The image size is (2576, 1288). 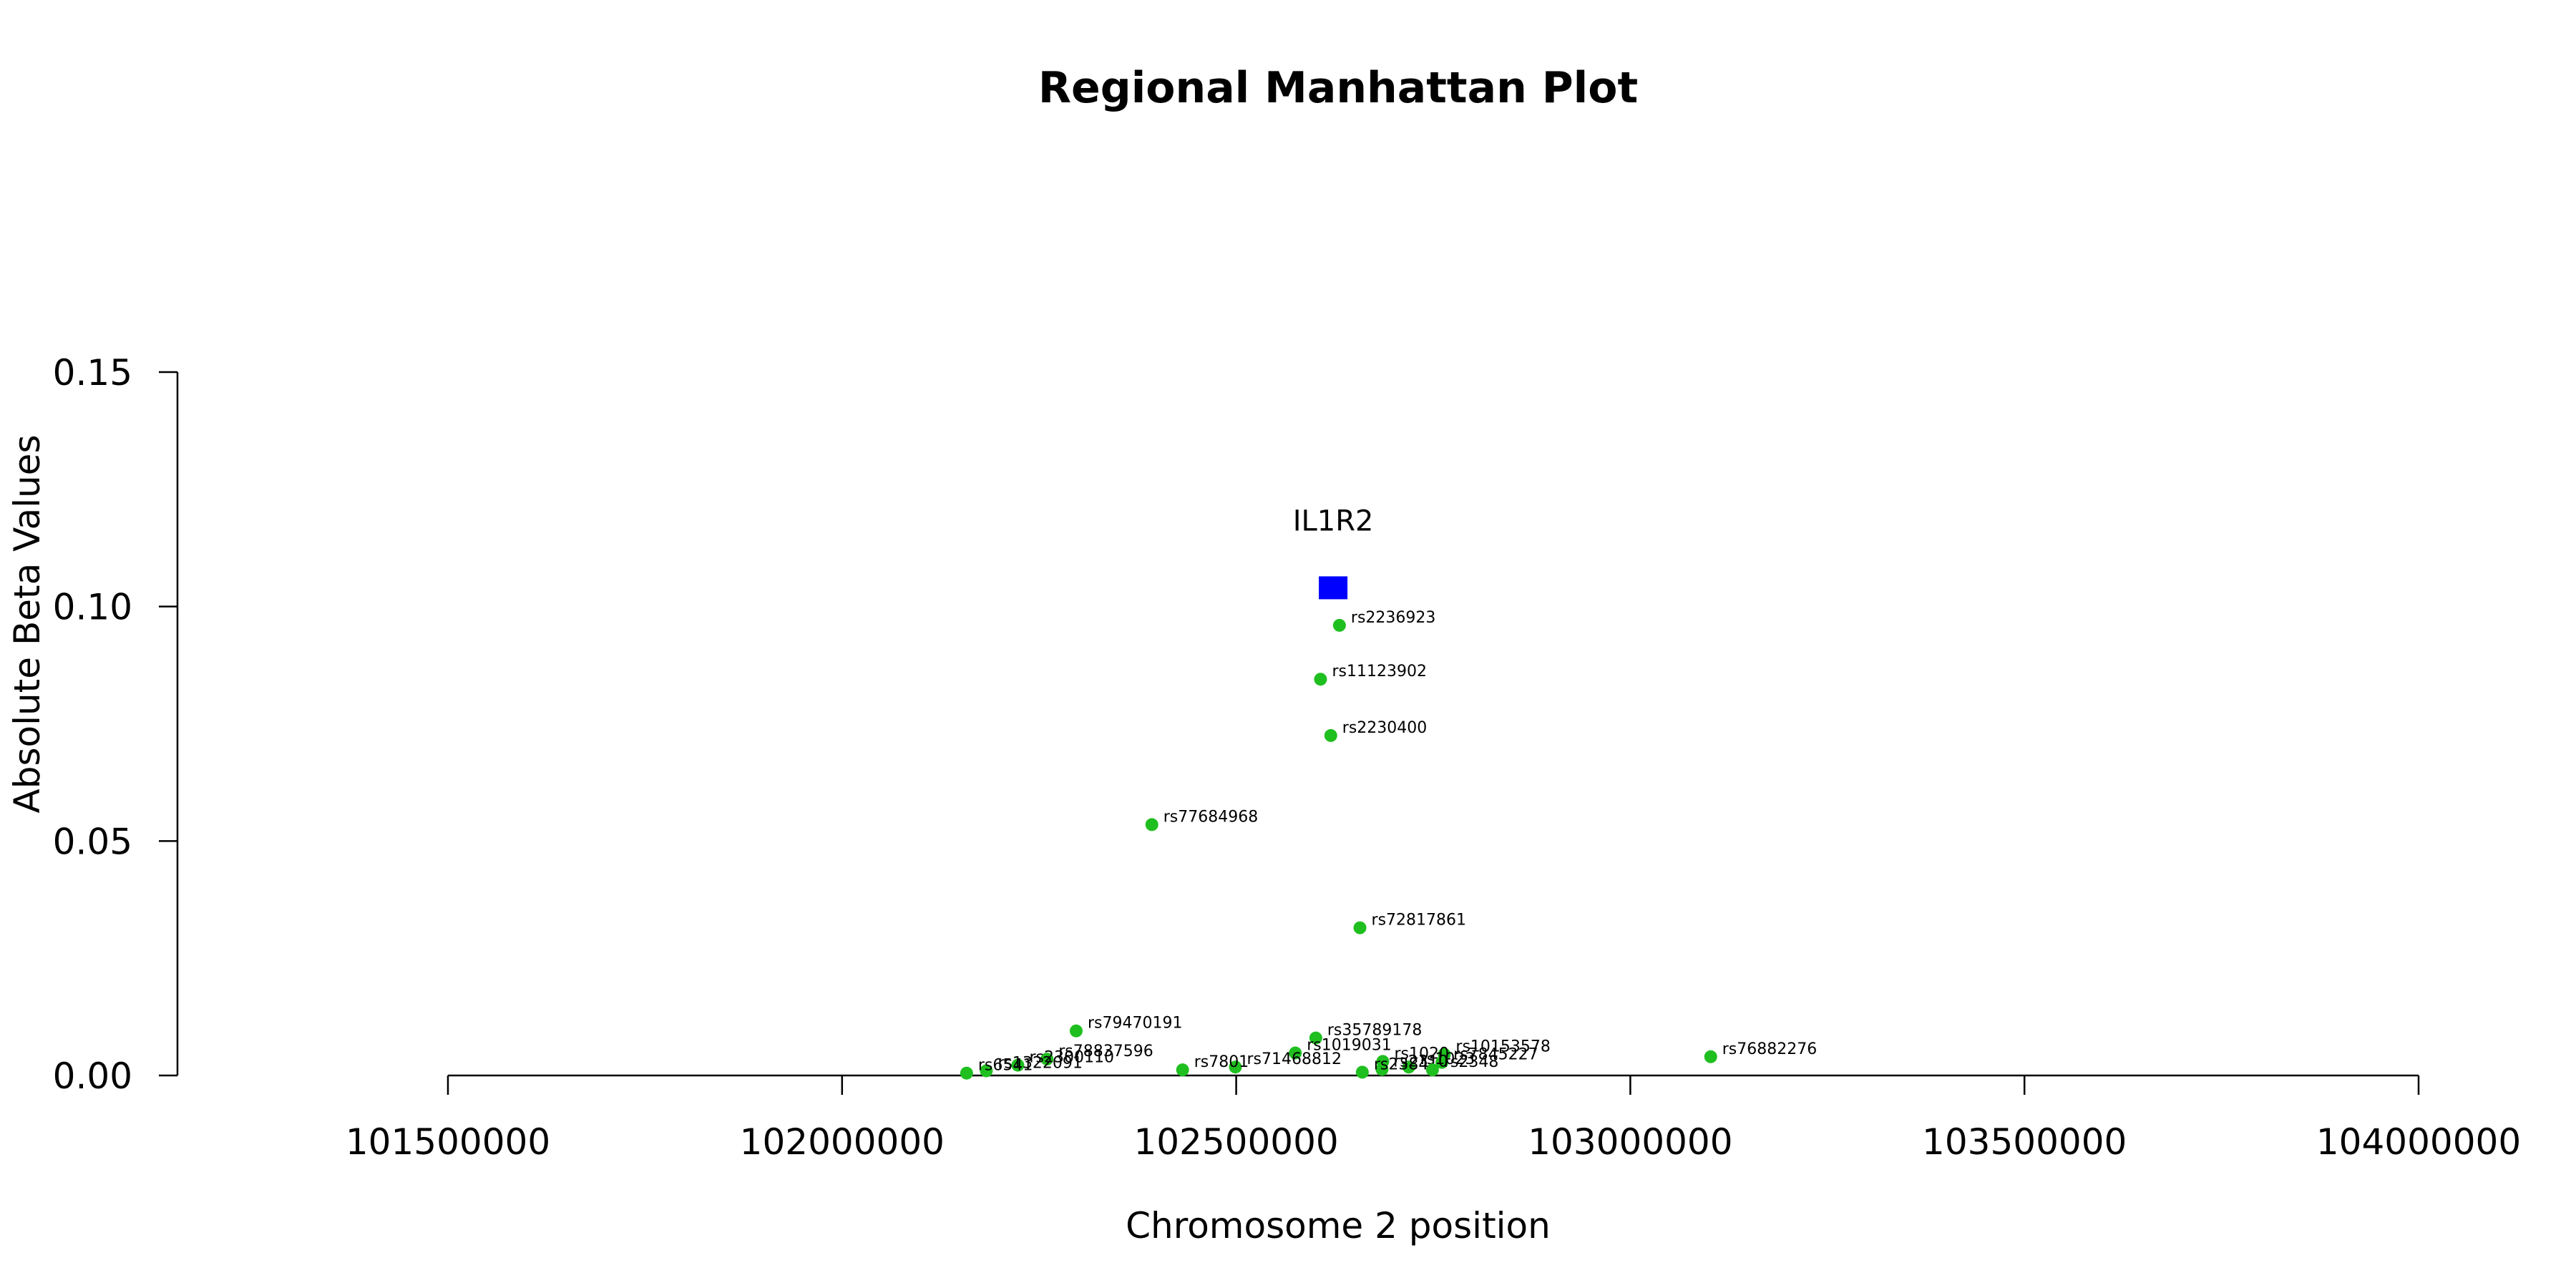 I want to click on snp-label: rs2230400, so click(x=1385, y=728).